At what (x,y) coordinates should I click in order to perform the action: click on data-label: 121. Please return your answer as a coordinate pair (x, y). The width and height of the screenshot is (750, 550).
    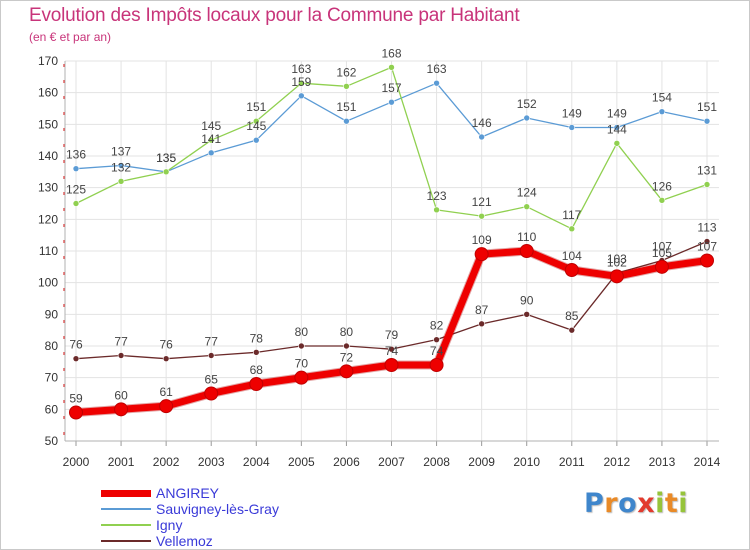
    Looking at the image, I should click on (482, 202).